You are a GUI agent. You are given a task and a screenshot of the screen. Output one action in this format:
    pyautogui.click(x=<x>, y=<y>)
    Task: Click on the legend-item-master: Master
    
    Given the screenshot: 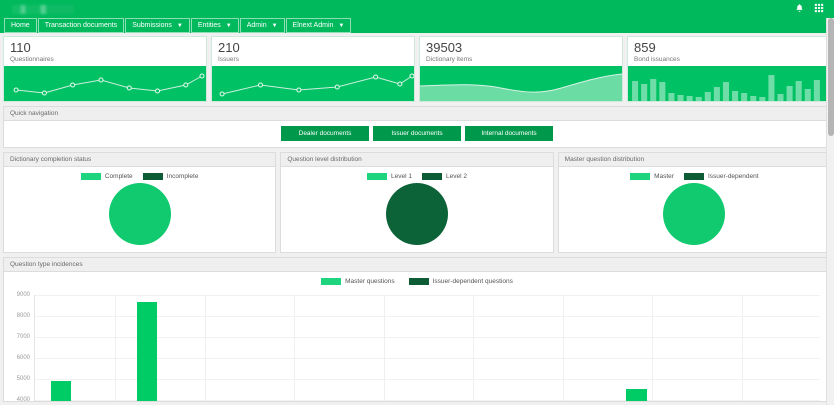 What is the action you would take?
    pyautogui.click(x=652, y=177)
    